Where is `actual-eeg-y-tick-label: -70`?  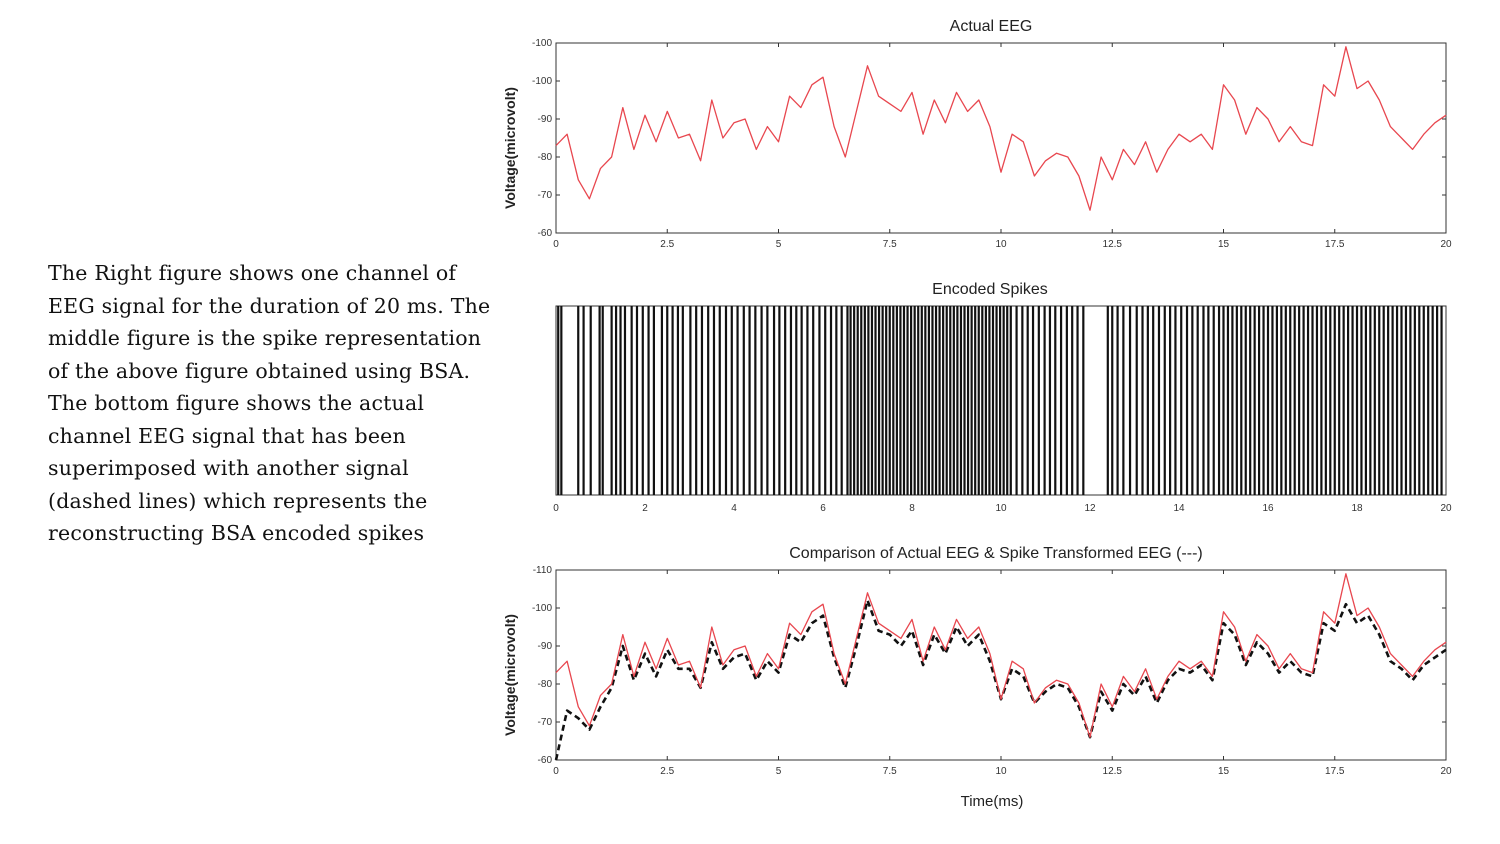 actual-eeg-y-tick-label: -70 is located at coordinates (545, 195).